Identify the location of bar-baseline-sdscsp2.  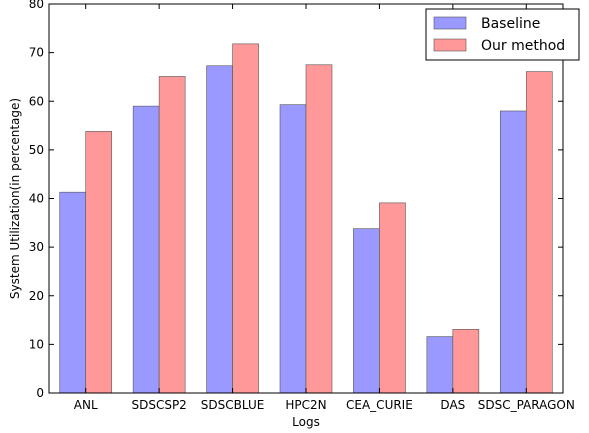
(146, 249).